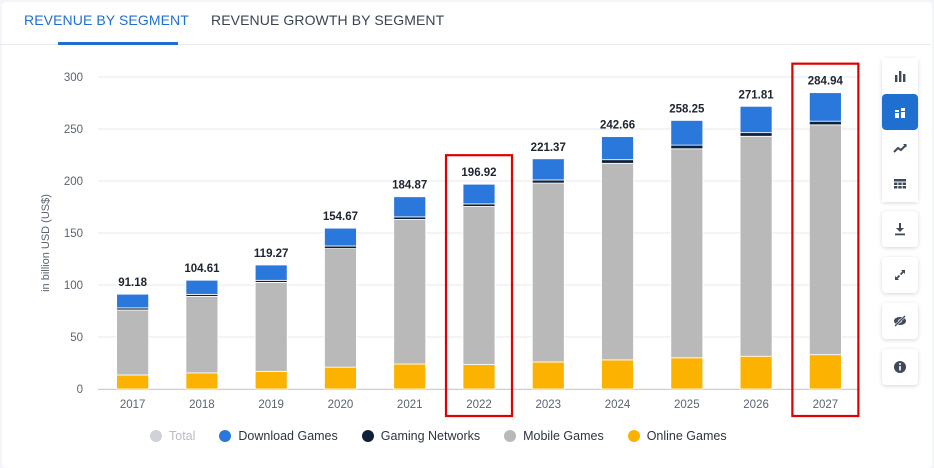 This screenshot has height=468, width=934. Describe the element at coordinates (202, 269) in the screenshot. I see `total-data-label: 104.61` at that location.